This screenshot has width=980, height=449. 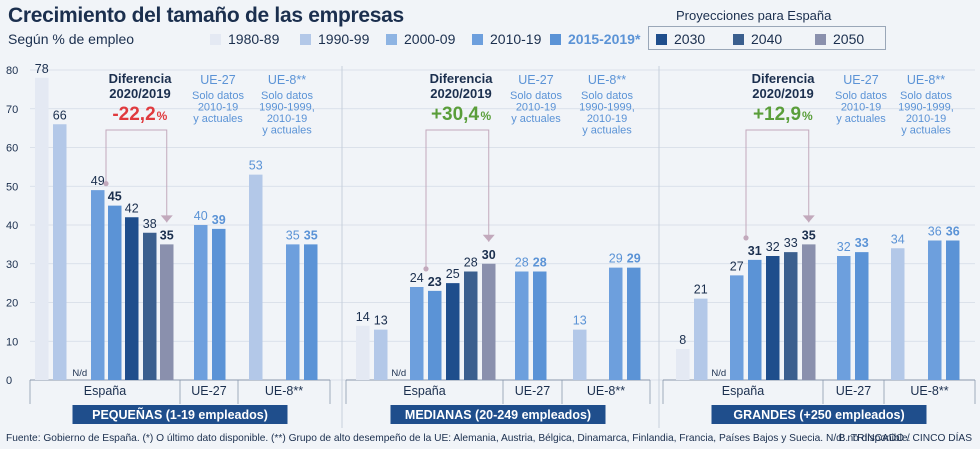 I want to click on legend-item-2040: 2040, so click(x=757, y=39).